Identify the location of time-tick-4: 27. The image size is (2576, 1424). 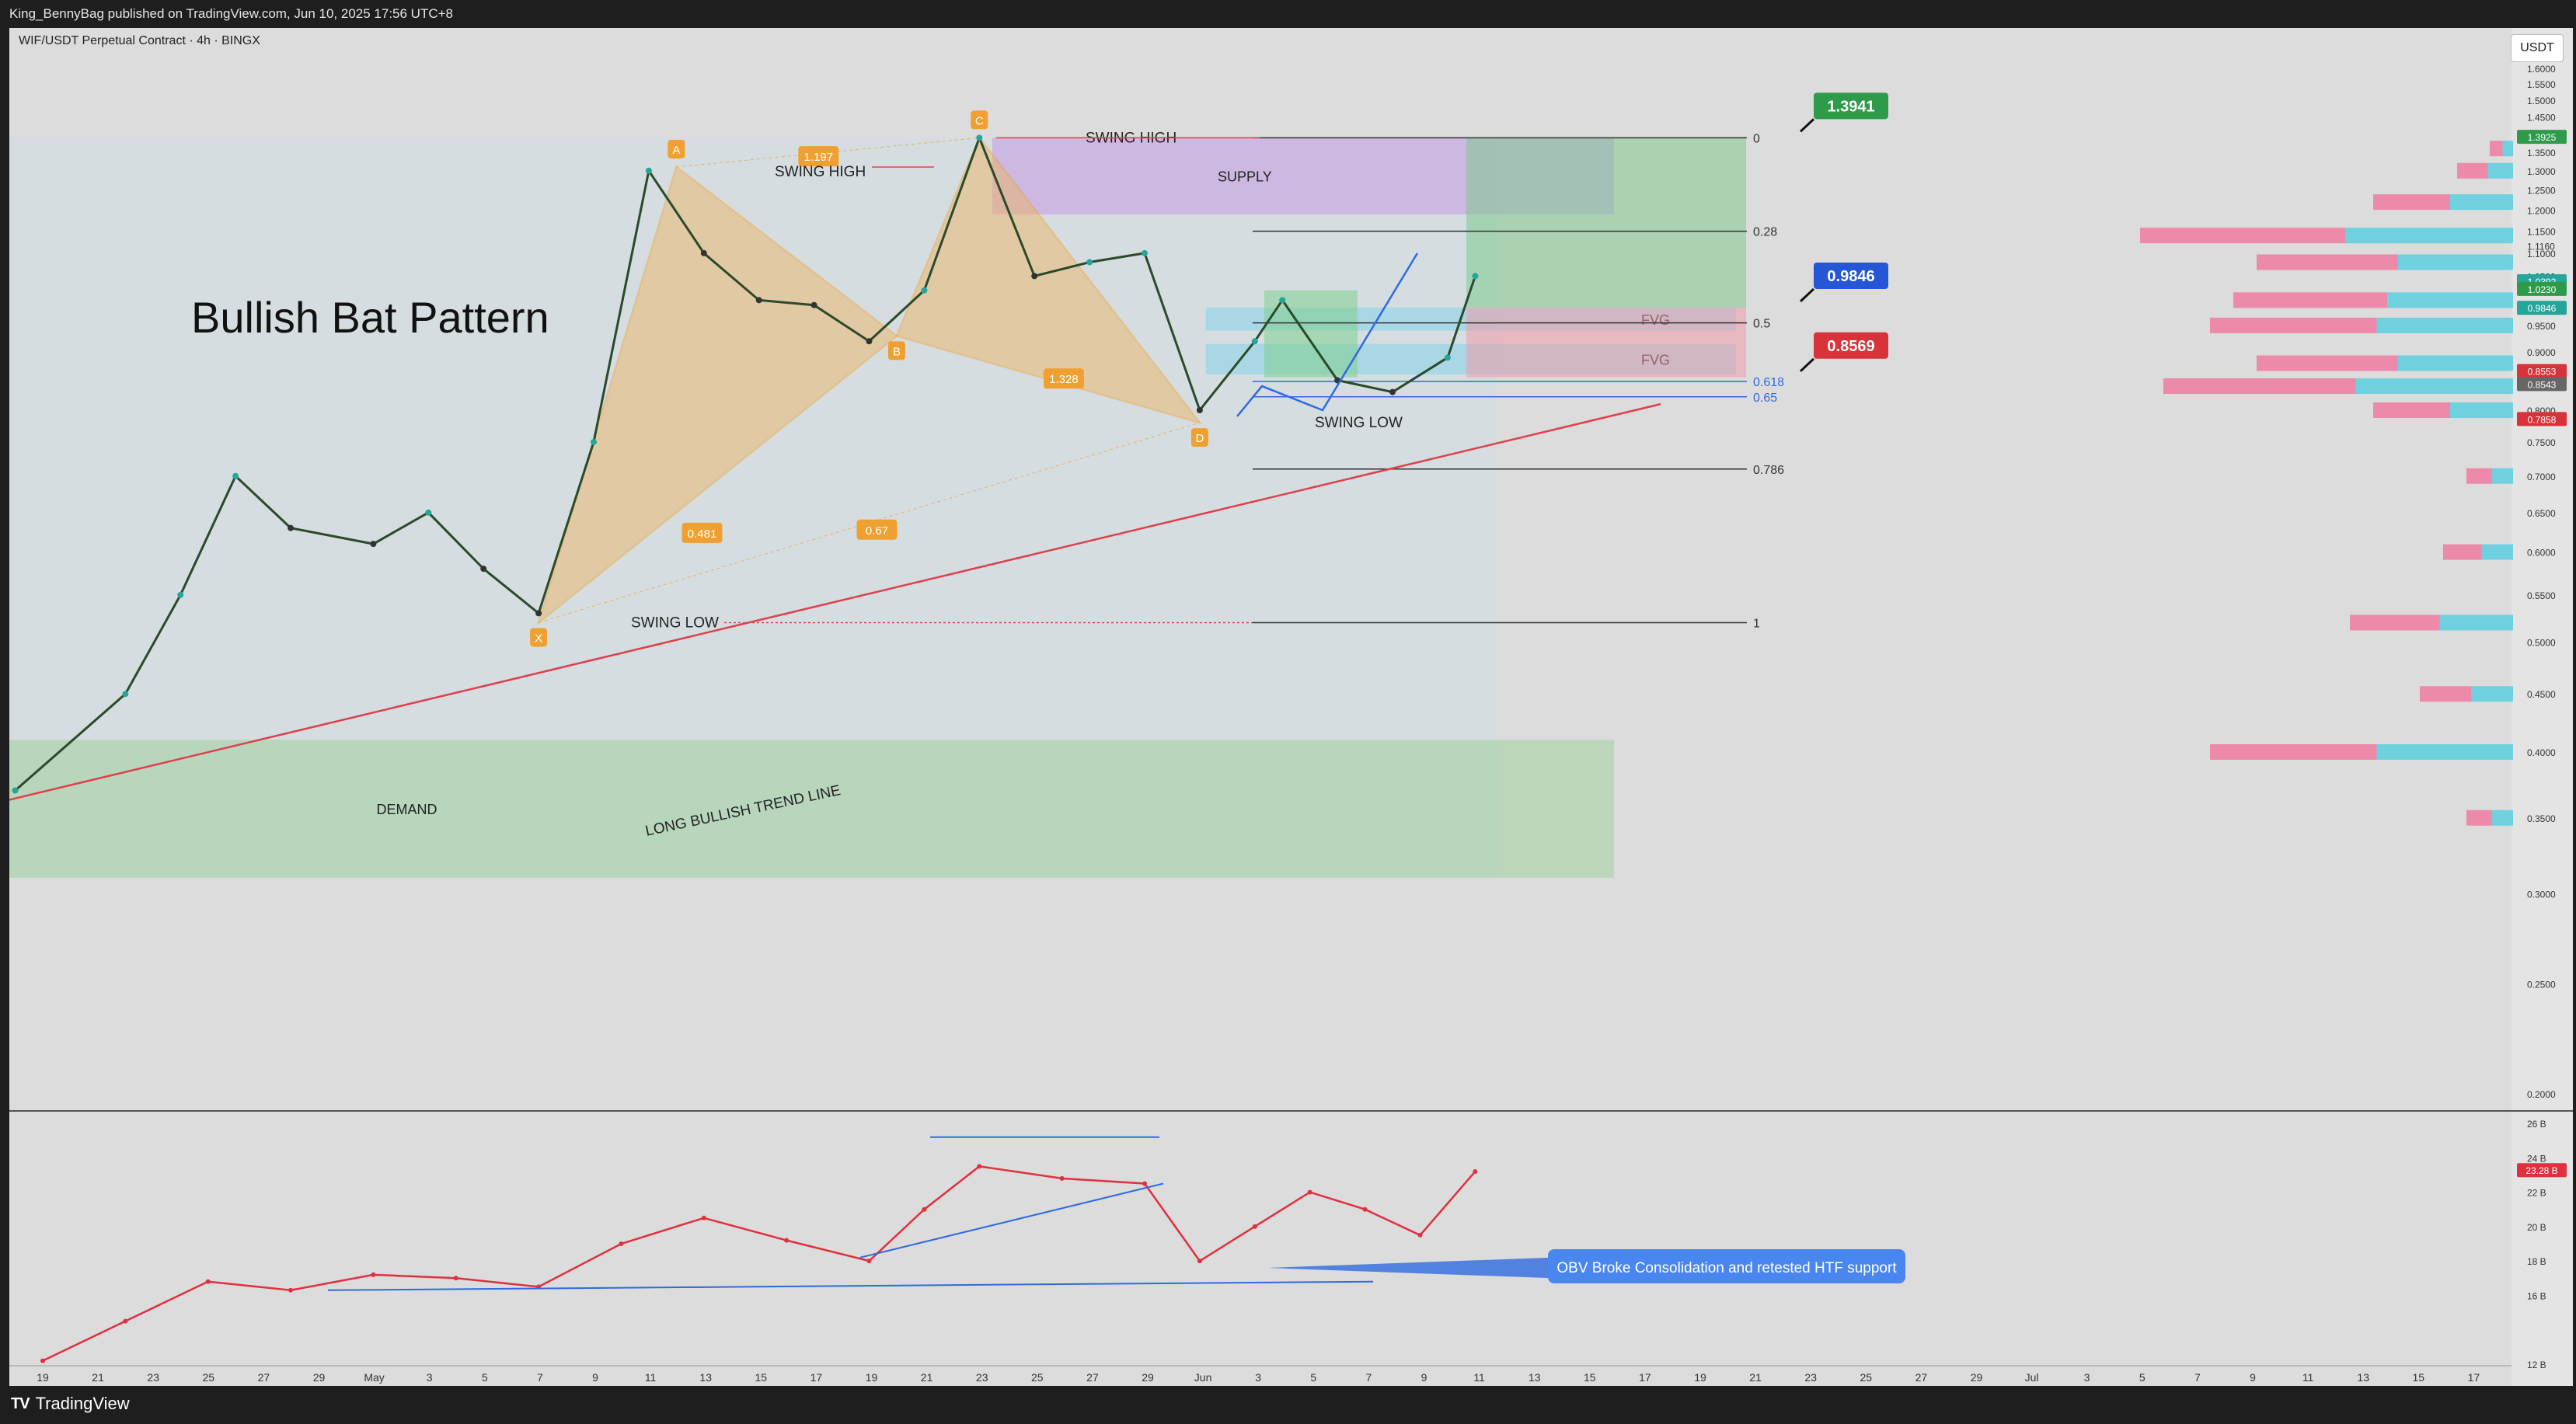
(264, 1378).